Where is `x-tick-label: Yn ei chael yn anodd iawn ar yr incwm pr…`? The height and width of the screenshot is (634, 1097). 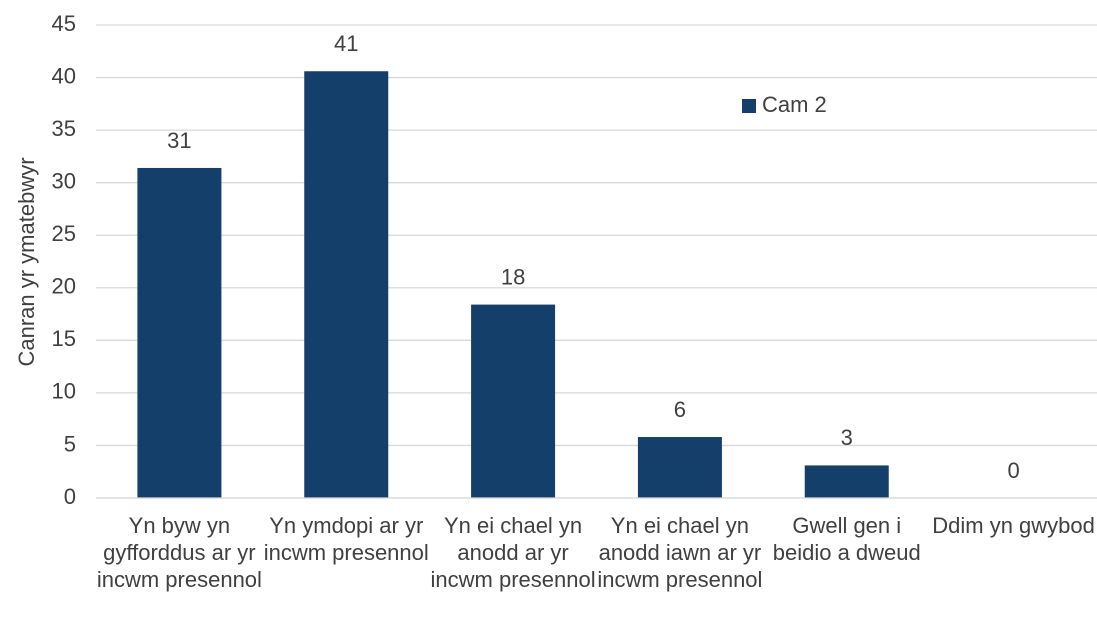 x-tick-label: Yn ei chael yn anodd iawn ar yr incwm pr… is located at coordinates (680, 552).